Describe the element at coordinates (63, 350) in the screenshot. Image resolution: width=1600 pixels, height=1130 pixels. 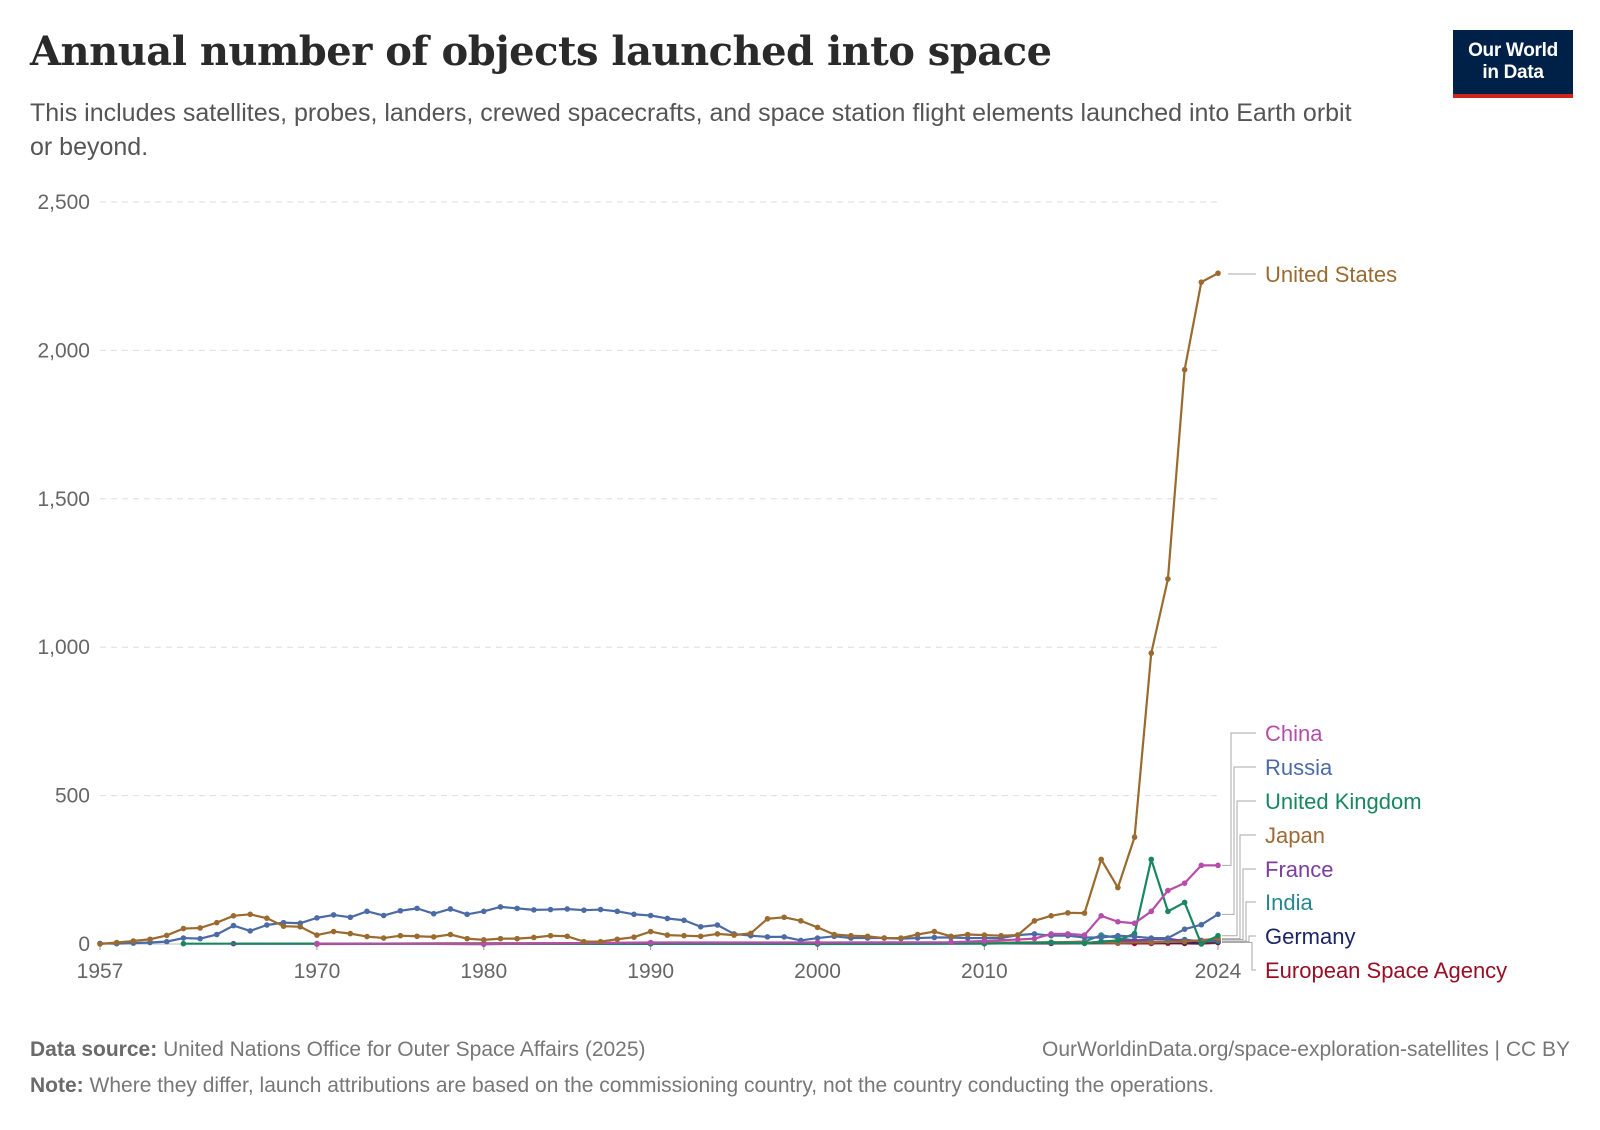
I see `y-tick-label: 2,000` at that location.